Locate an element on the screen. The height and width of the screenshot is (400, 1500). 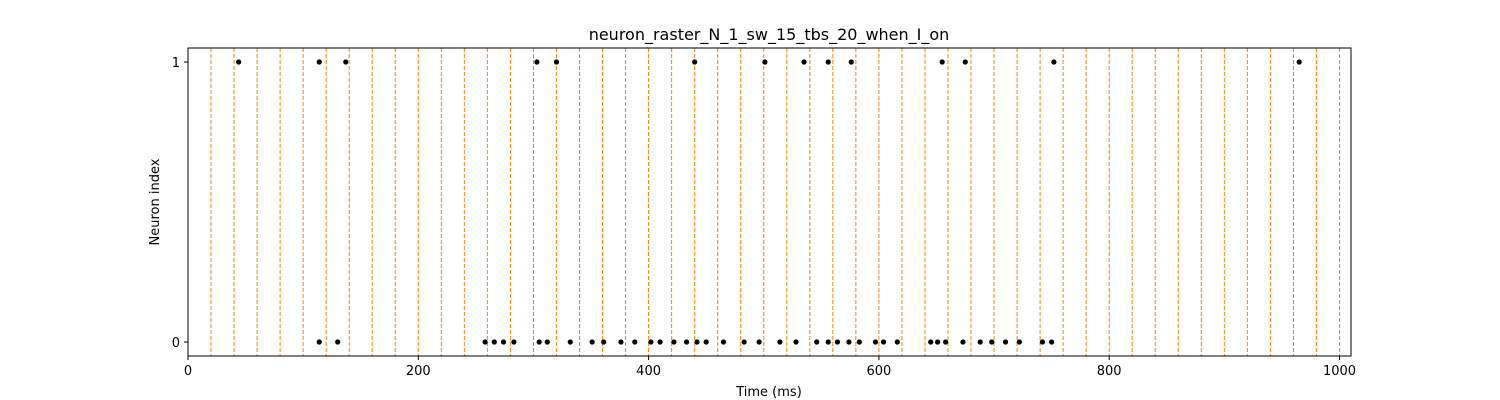
x-tick-label: 400 is located at coordinates (648, 371).